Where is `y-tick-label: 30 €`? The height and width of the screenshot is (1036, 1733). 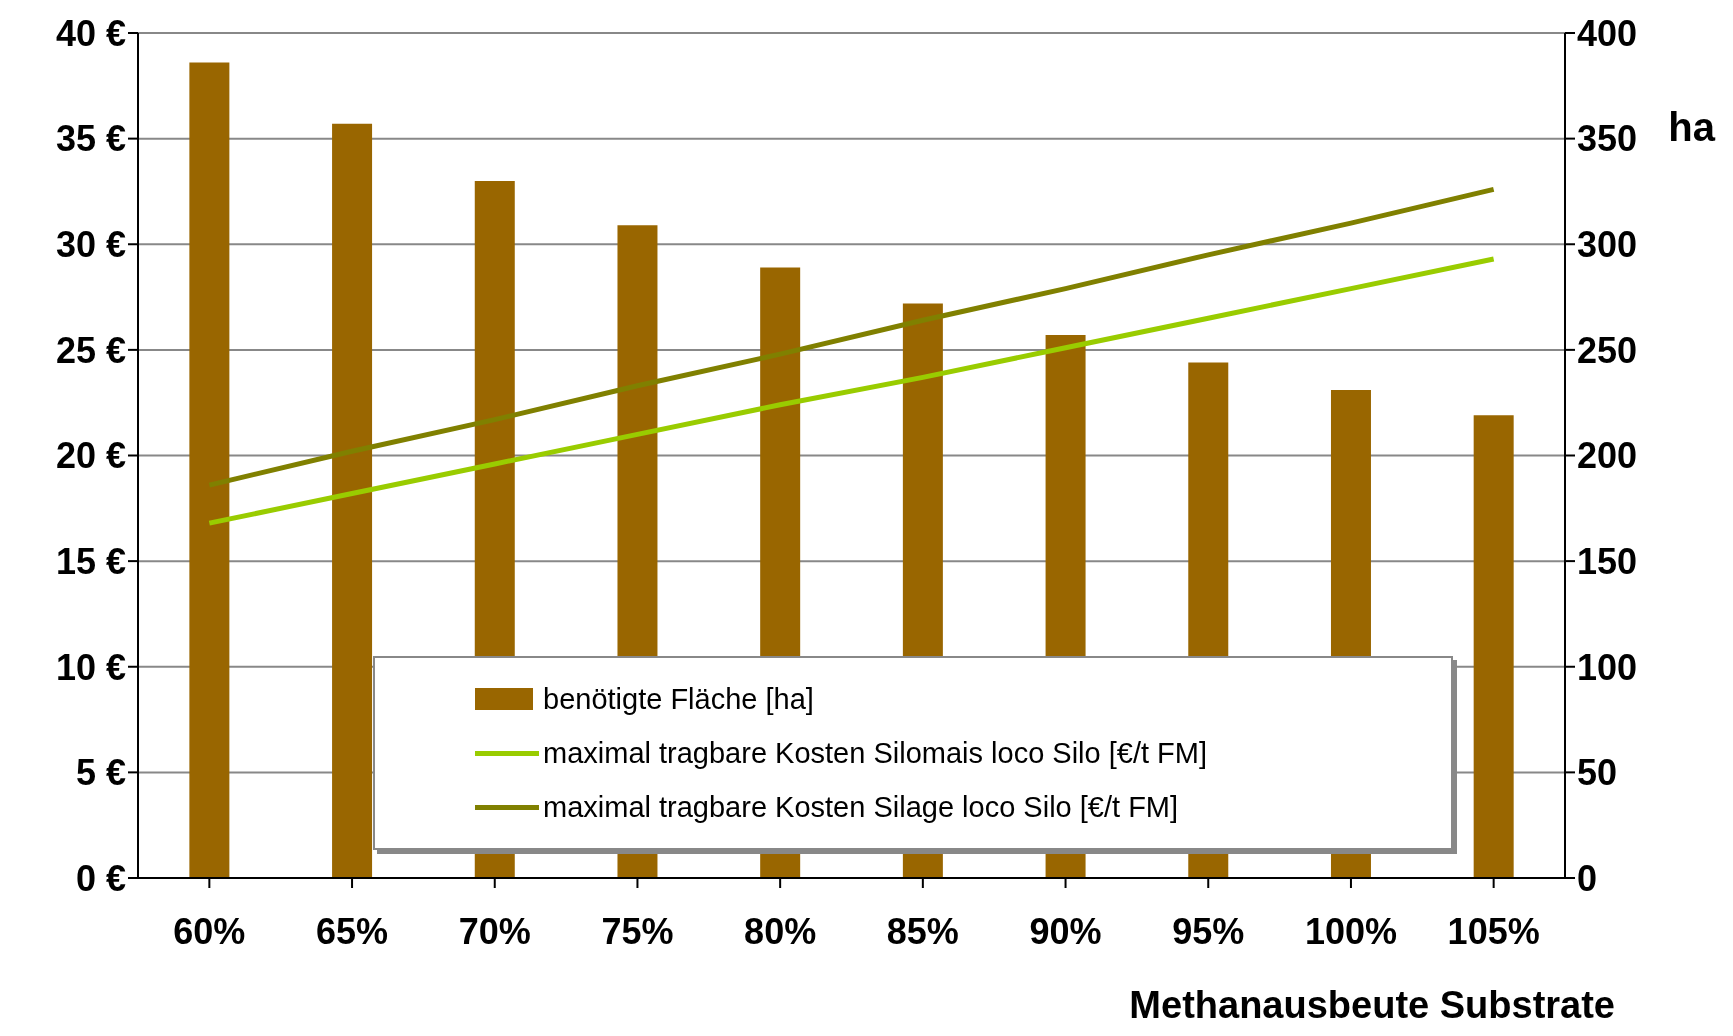
y-tick-label: 30 € is located at coordinates (90, 245).